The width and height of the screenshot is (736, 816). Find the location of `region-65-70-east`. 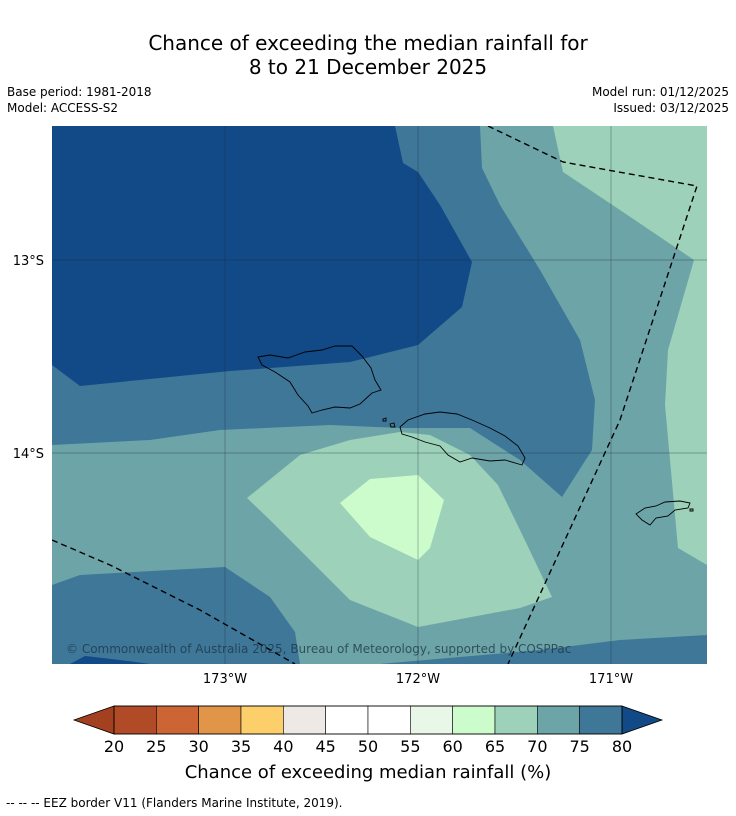

region-65-70-east is located at coordinates (630, 345).